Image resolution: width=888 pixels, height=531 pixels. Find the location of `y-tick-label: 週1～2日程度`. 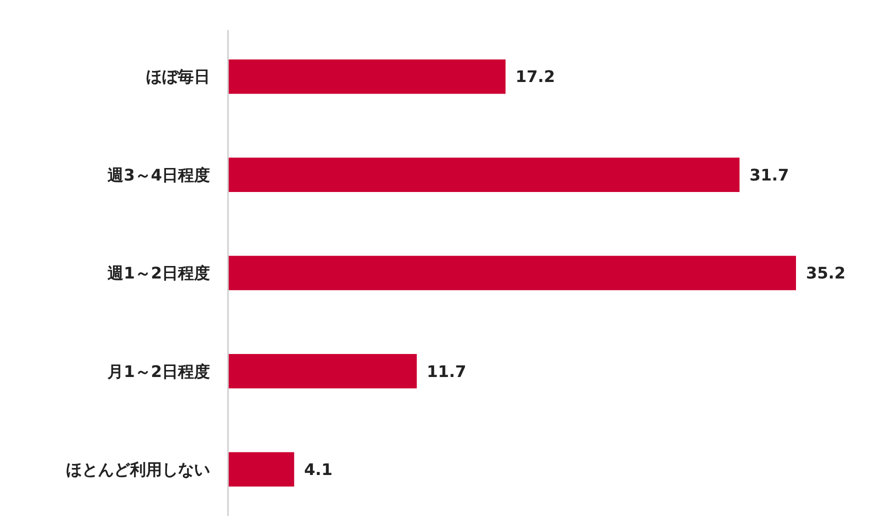

y-tick-label: 週1～2日程度 is located at coordinates (158, 273).